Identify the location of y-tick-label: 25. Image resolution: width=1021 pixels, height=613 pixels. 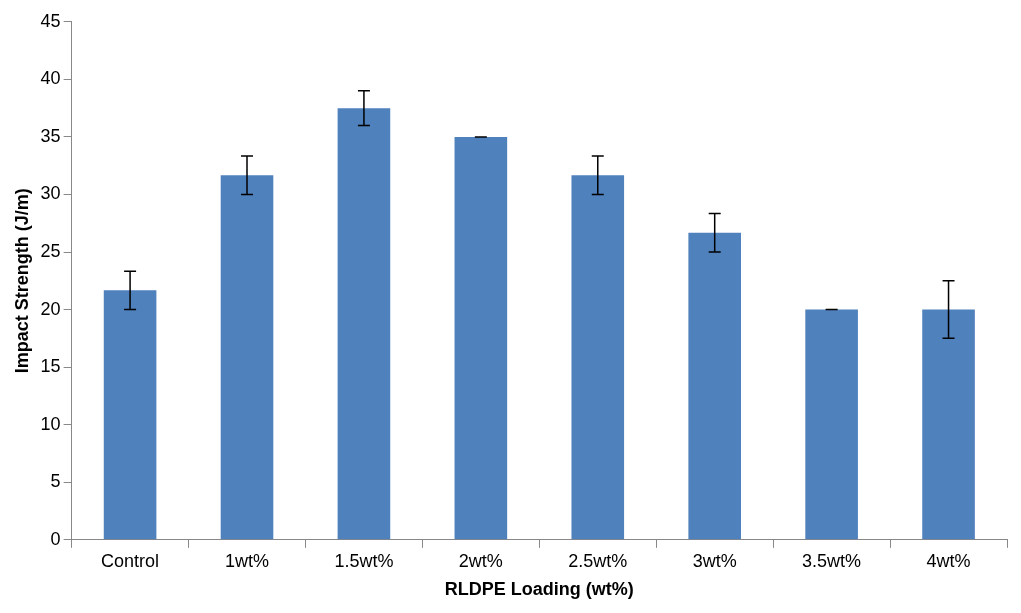
(50, 250).